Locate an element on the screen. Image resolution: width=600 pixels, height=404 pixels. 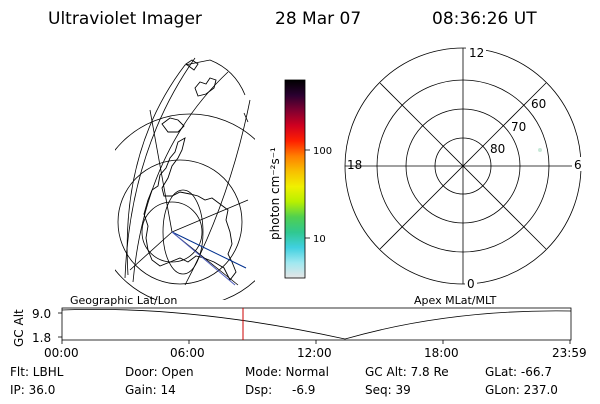
colorbar: 100 10 photon cm⁻²s⁻¹ is located at coordinates (300, 179).